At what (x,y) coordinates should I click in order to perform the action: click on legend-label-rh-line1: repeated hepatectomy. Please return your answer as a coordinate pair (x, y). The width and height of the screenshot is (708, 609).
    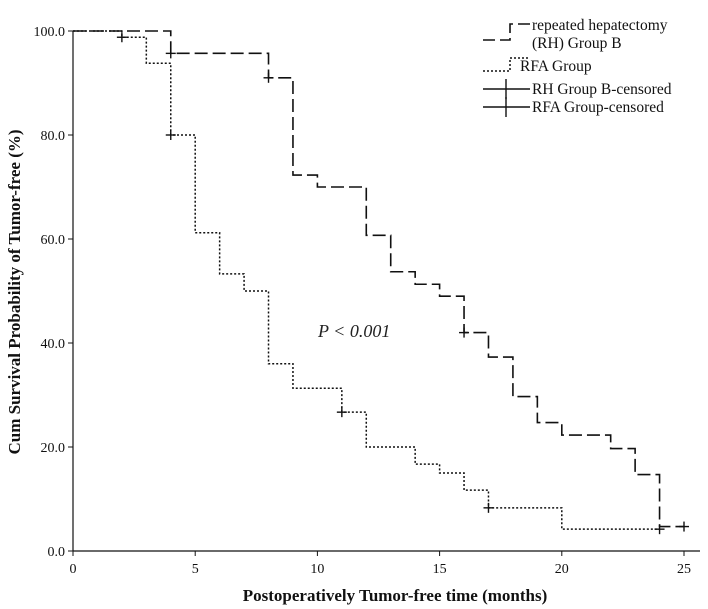
    Looking at the image, I should click on (600, 25).